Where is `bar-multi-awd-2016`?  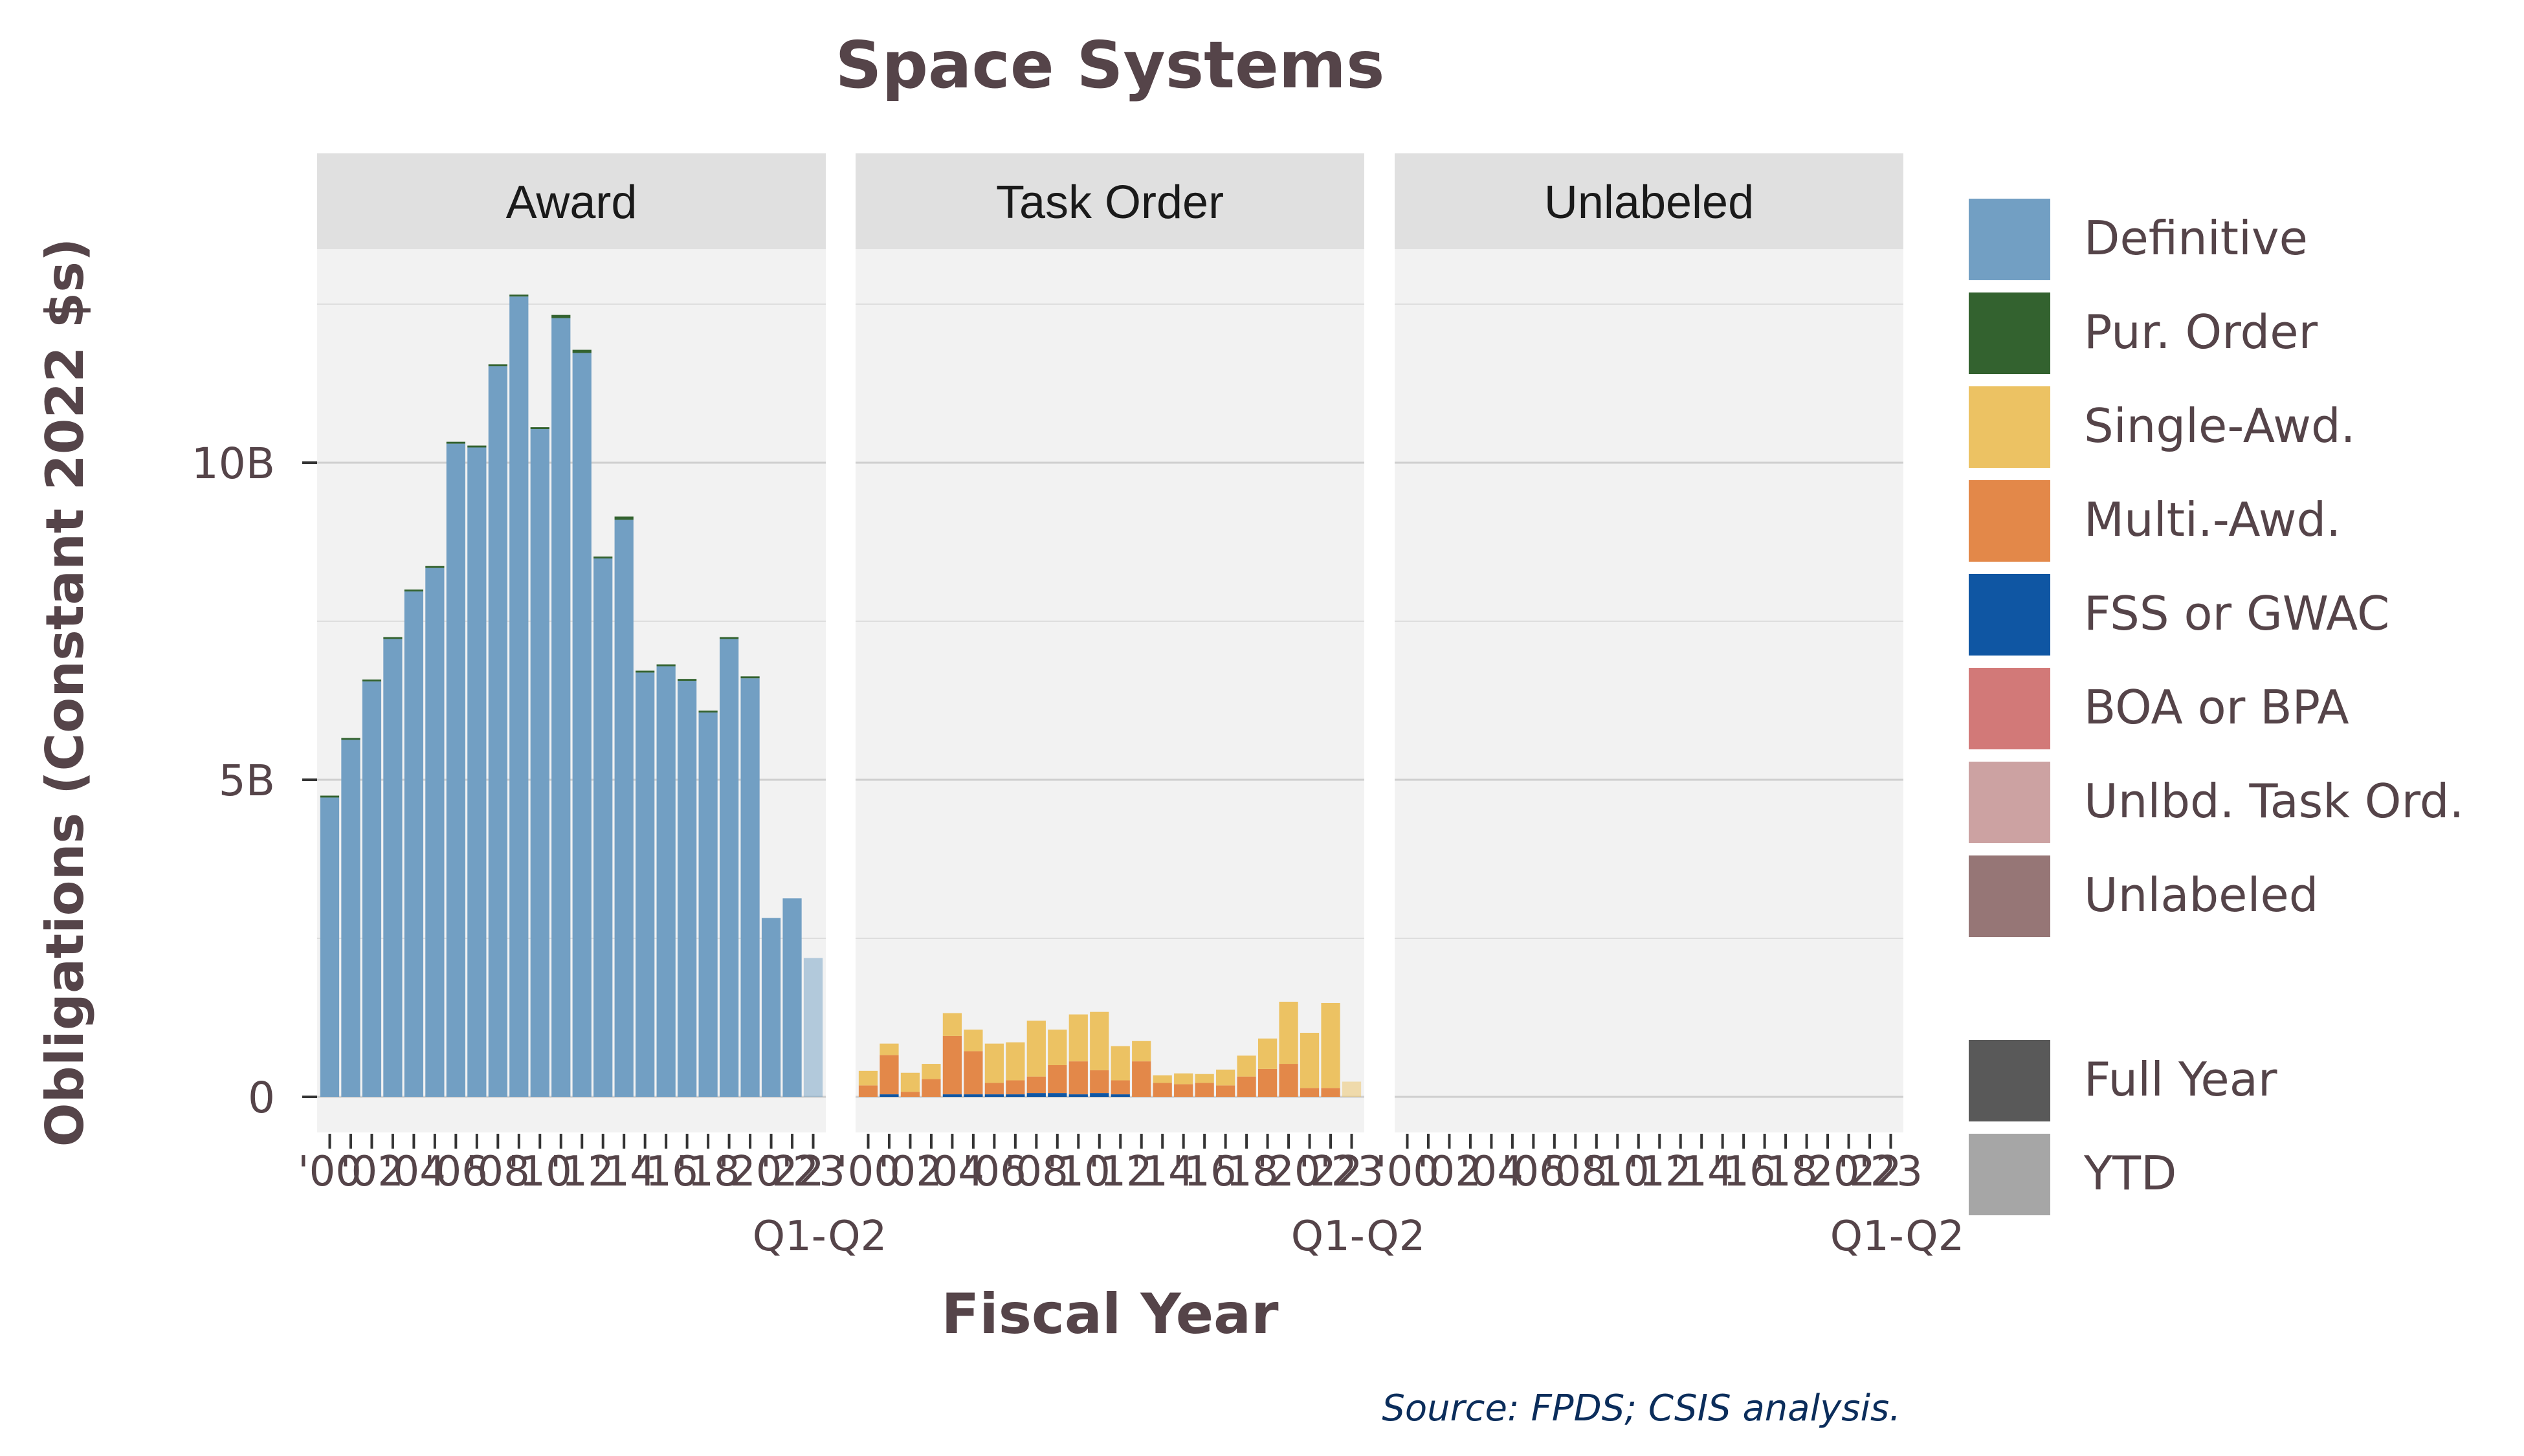 bar-multi-awd-2016 is located at coordinates (1204, 1090).